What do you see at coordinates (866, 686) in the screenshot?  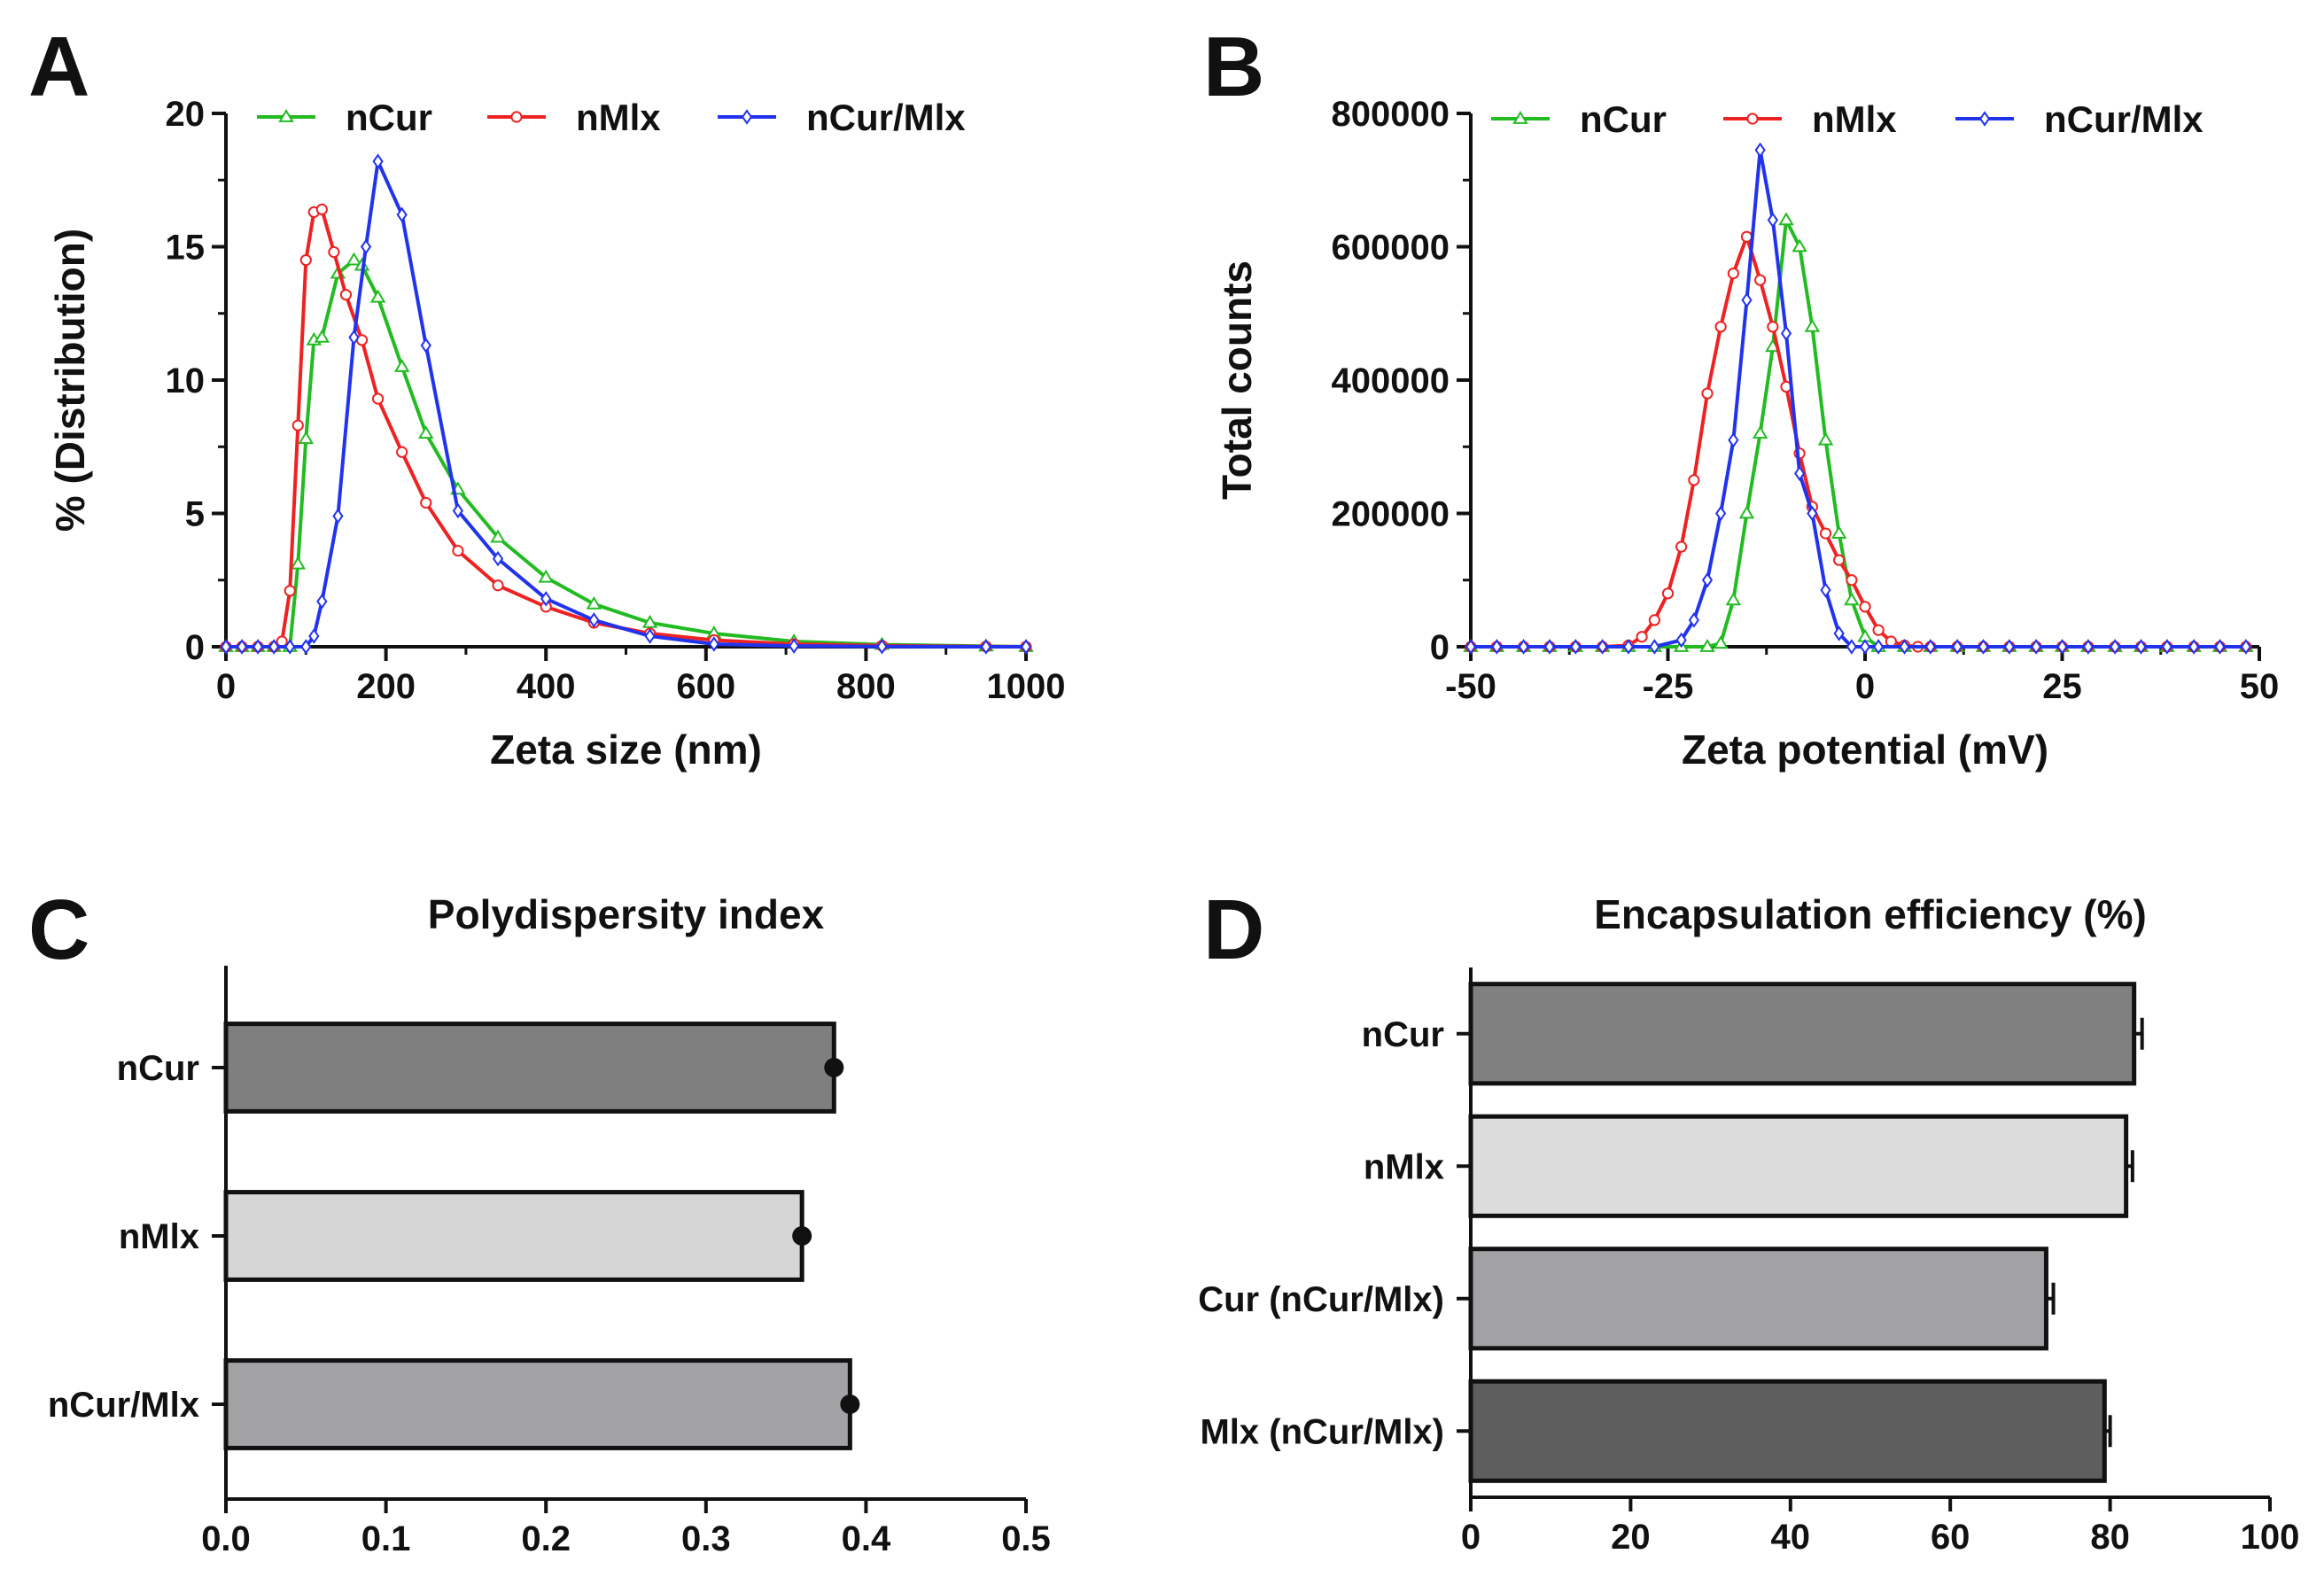 I see `x-tick-label: 800` at bounding box center [866, 686].